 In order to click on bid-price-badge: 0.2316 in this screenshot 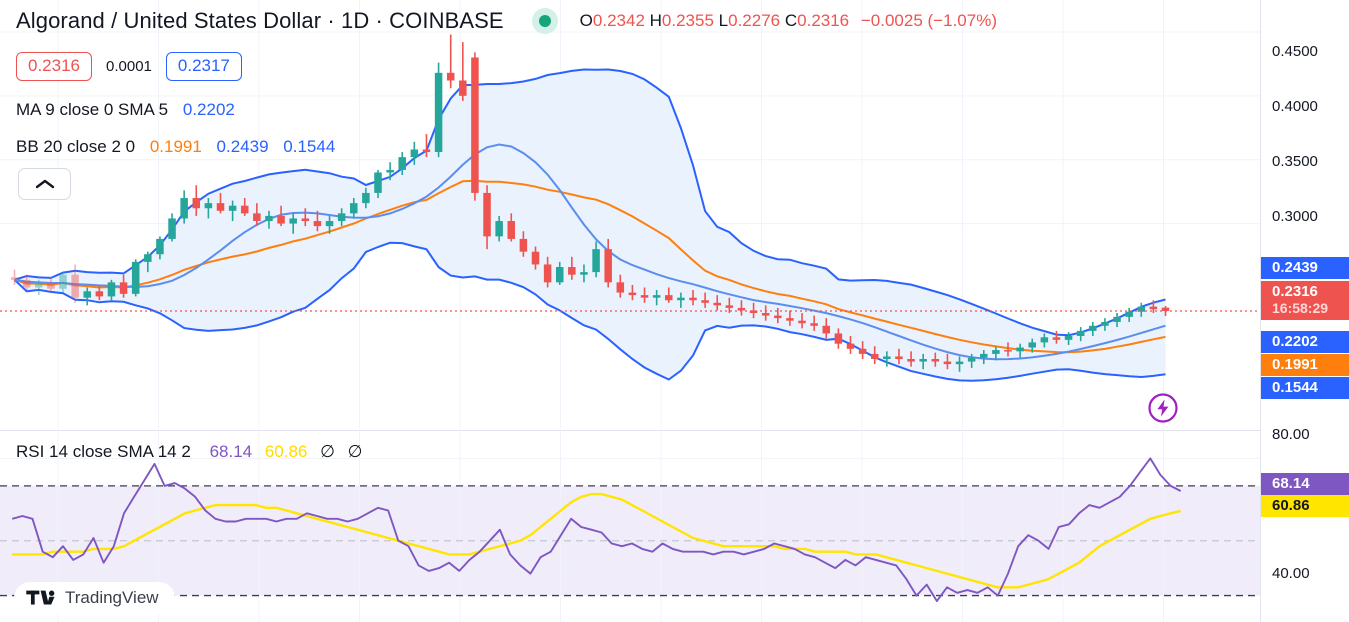, I will do `click(54, 66)`.